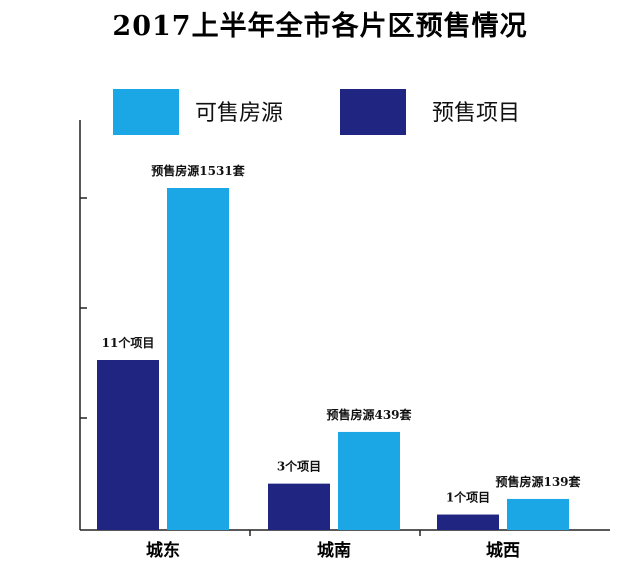  What do you see at coordinates (369, 414) in the screenshot?
I see `data-label-available-1: 预售房源439套` at bounding box center [369, 414].